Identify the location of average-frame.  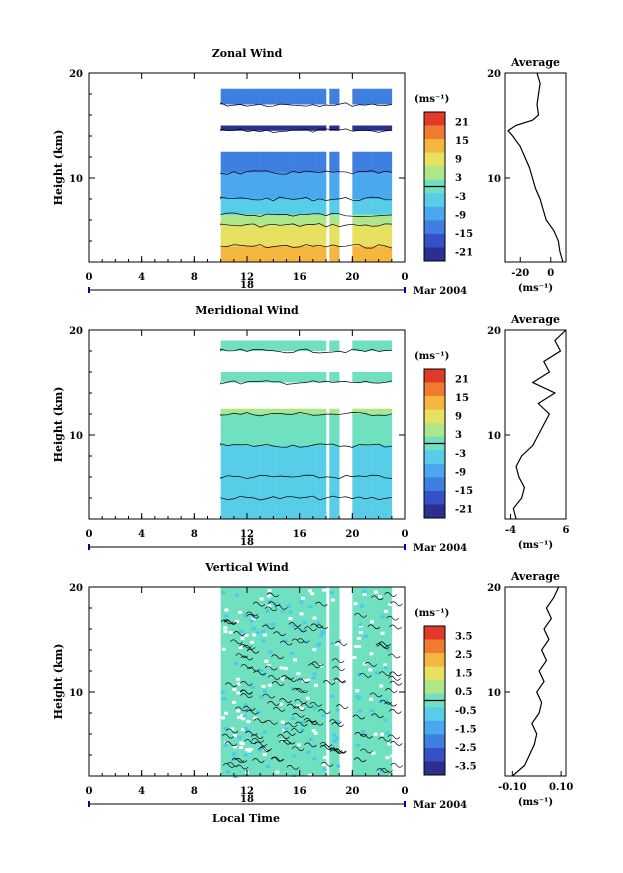
(535, 167).